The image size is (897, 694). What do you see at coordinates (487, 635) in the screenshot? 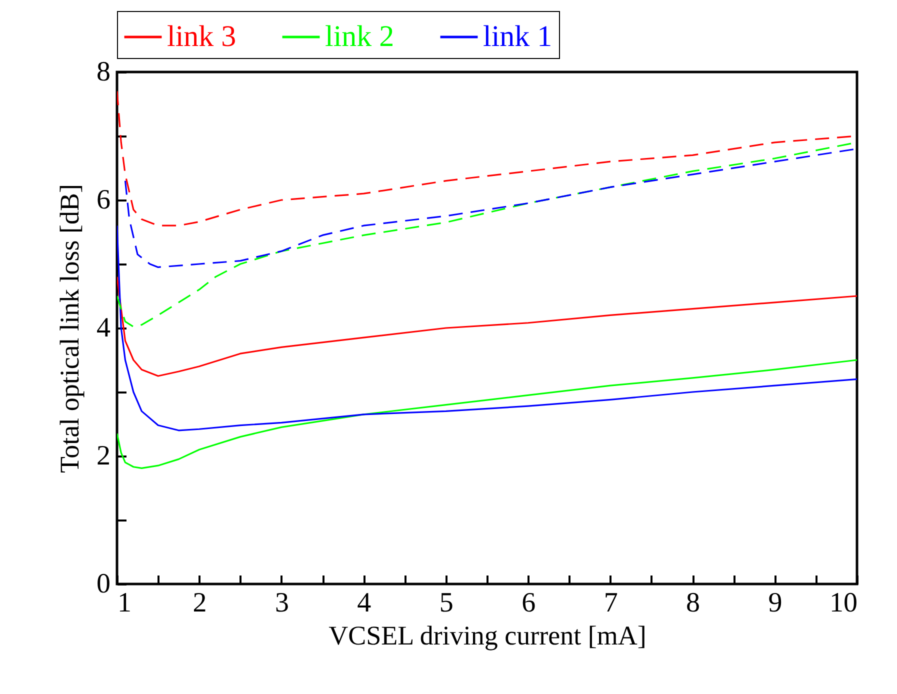
I see `x-axis-title: VCSEL driving current [mA]` at bounding box center [487, 635].